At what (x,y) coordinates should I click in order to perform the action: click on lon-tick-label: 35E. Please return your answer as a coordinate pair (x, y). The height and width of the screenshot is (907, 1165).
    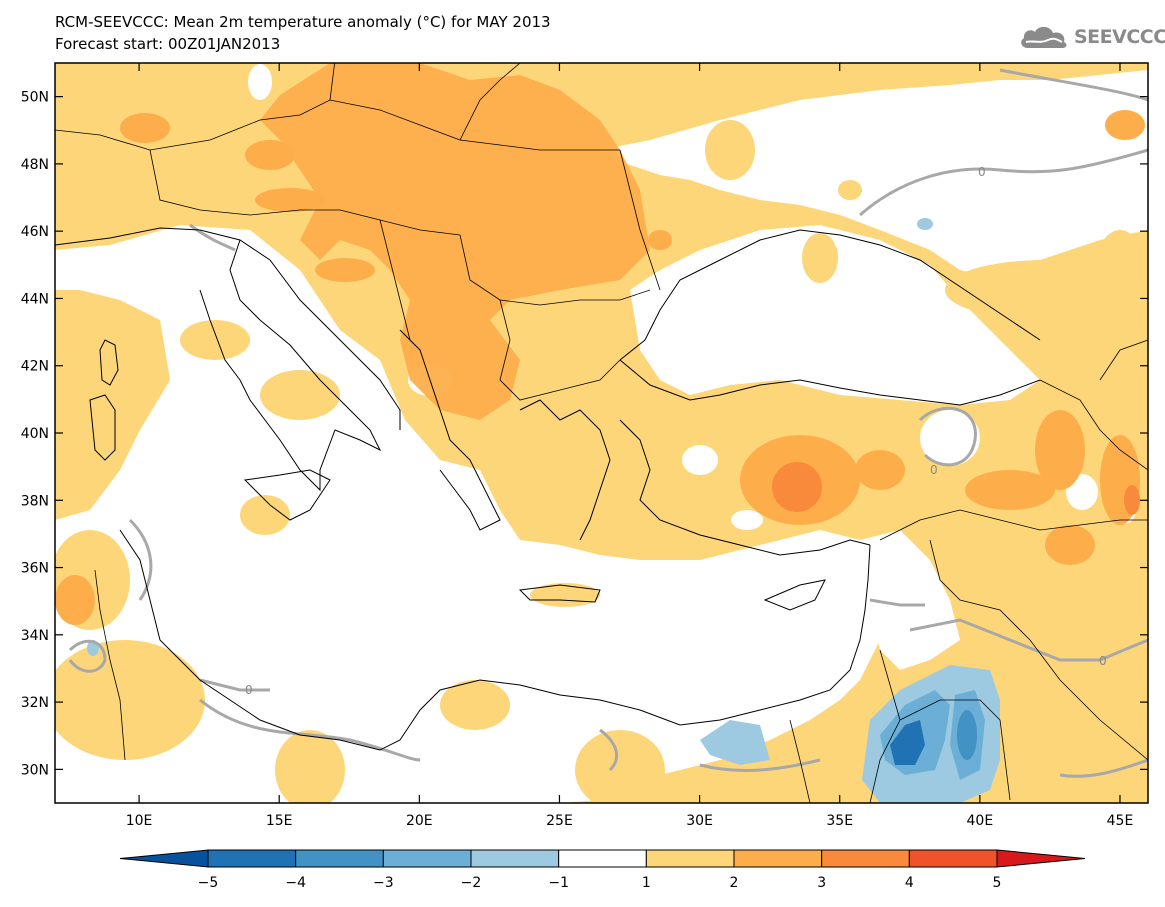
    Looking at the image, I should click on (839, 821).